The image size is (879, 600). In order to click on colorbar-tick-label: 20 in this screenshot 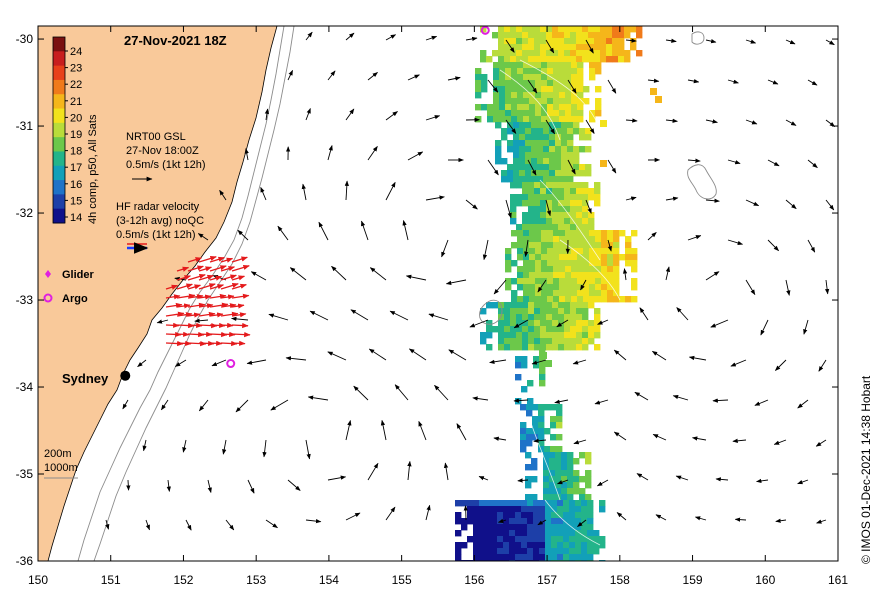, I will do `click(76, 118)`.